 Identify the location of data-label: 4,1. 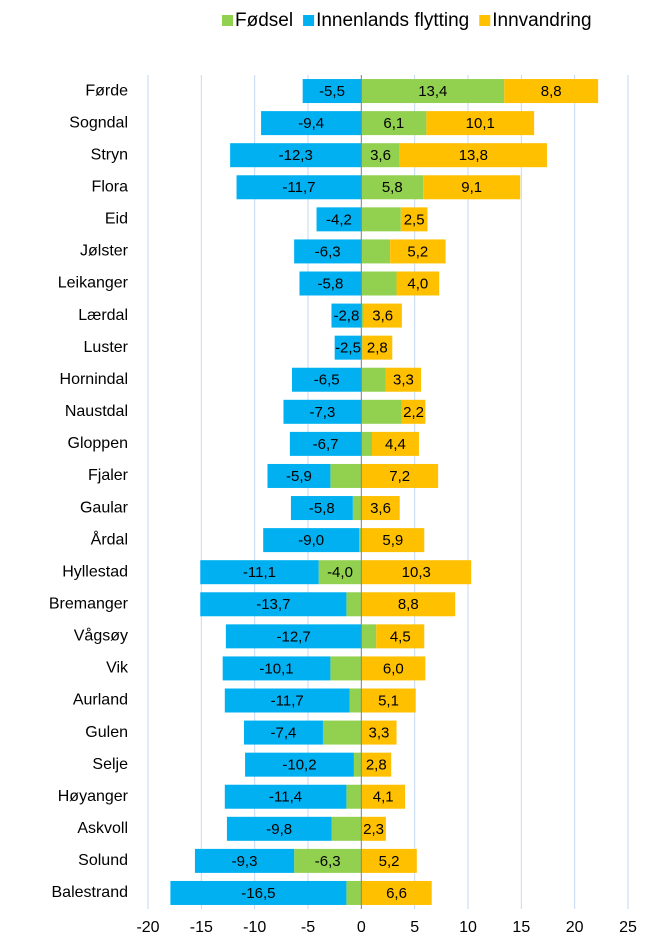
(383, 797).